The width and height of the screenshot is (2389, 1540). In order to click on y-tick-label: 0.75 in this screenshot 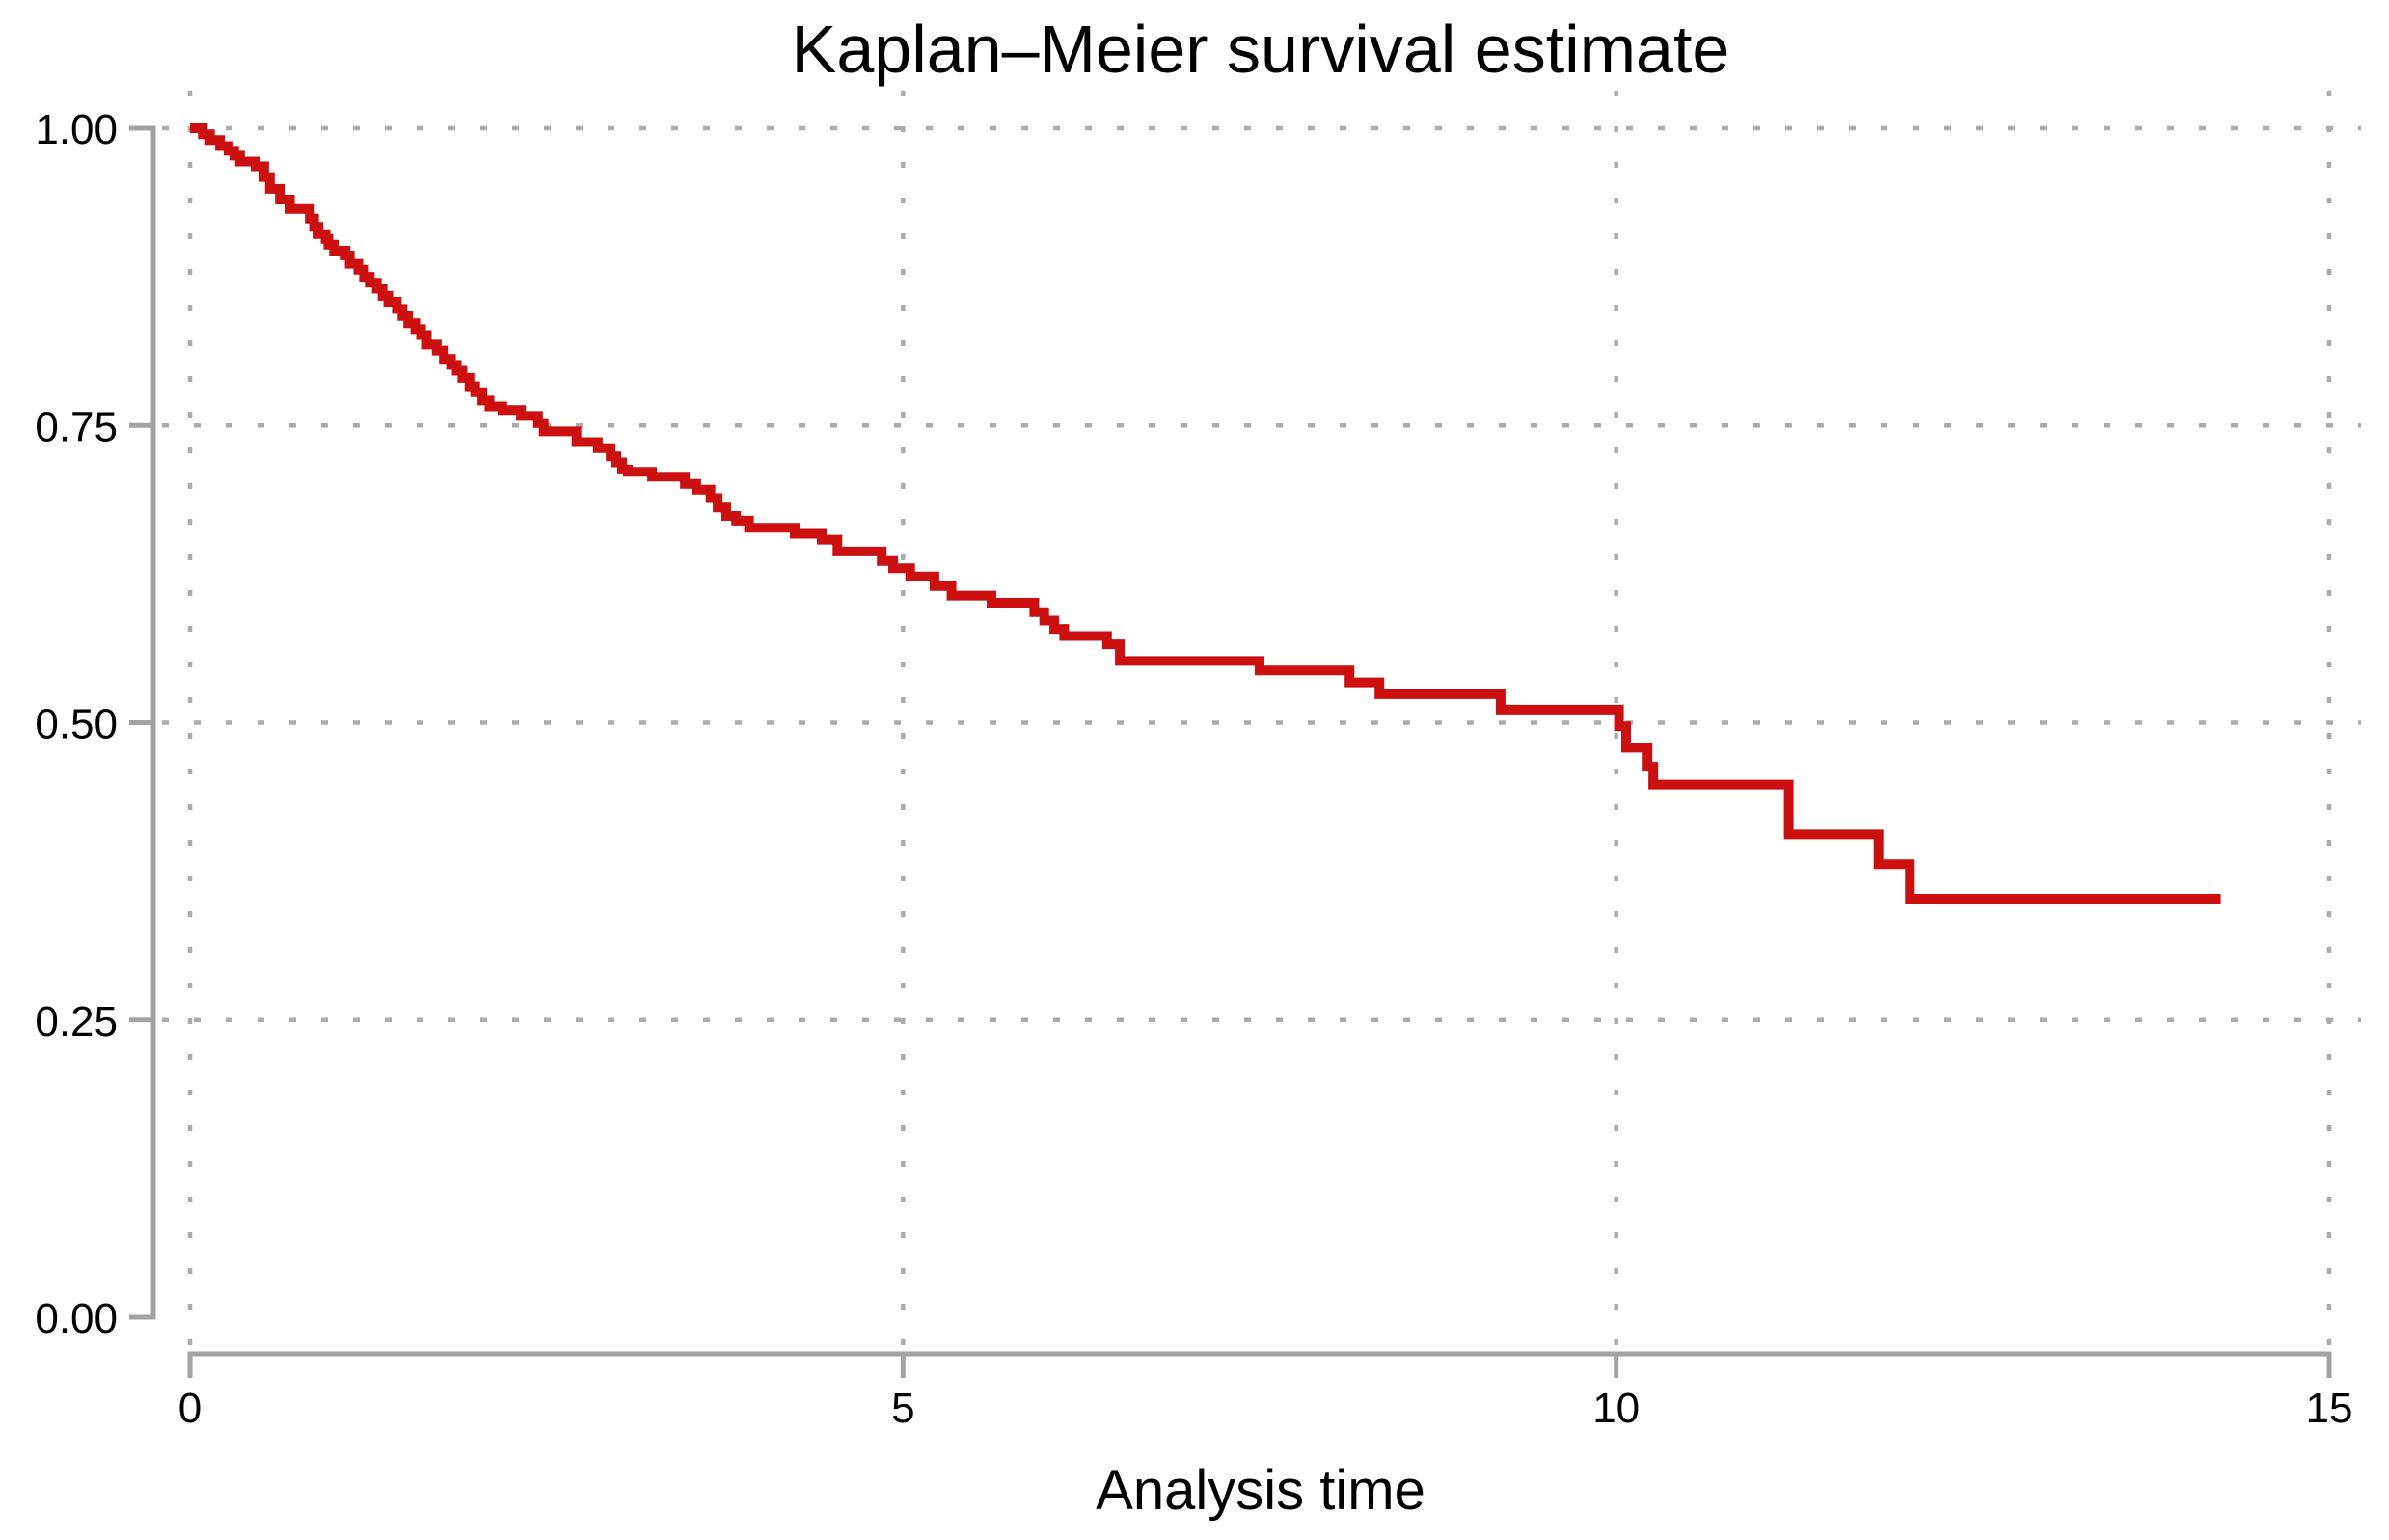, I will do `click(76, 426)`.